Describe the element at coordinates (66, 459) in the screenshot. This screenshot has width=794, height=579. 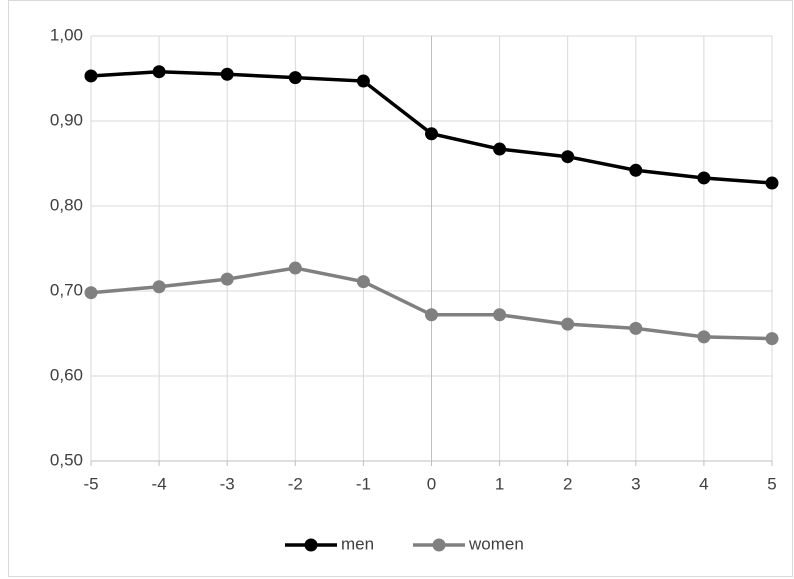
I see `y-tick-label: 0,50` at that location.